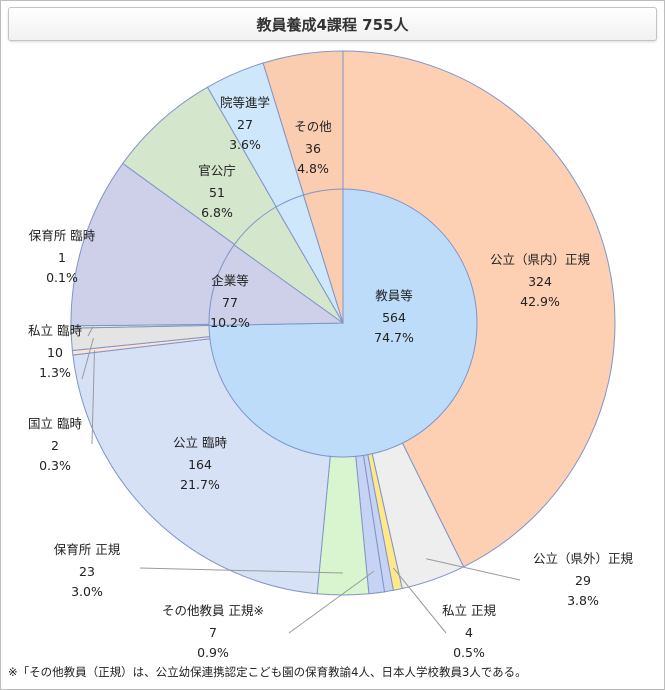  I want to click on inner-percent-1: 10.2%, so click(230, 322).